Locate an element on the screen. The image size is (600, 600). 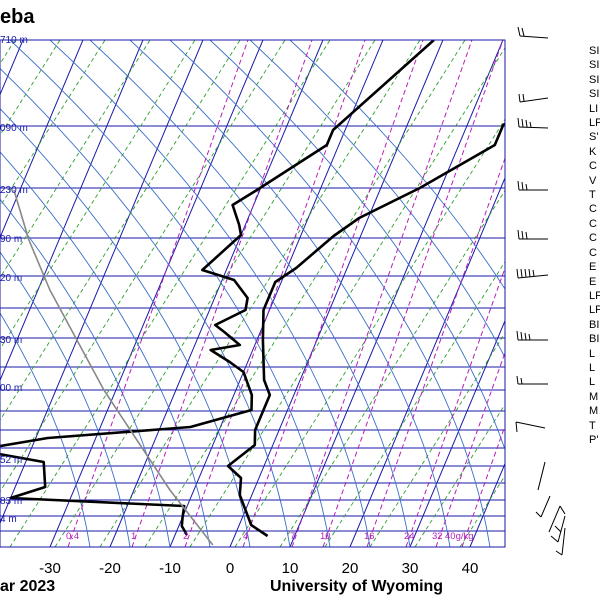
height-label: 230 m is located at coordinates (14, 190).